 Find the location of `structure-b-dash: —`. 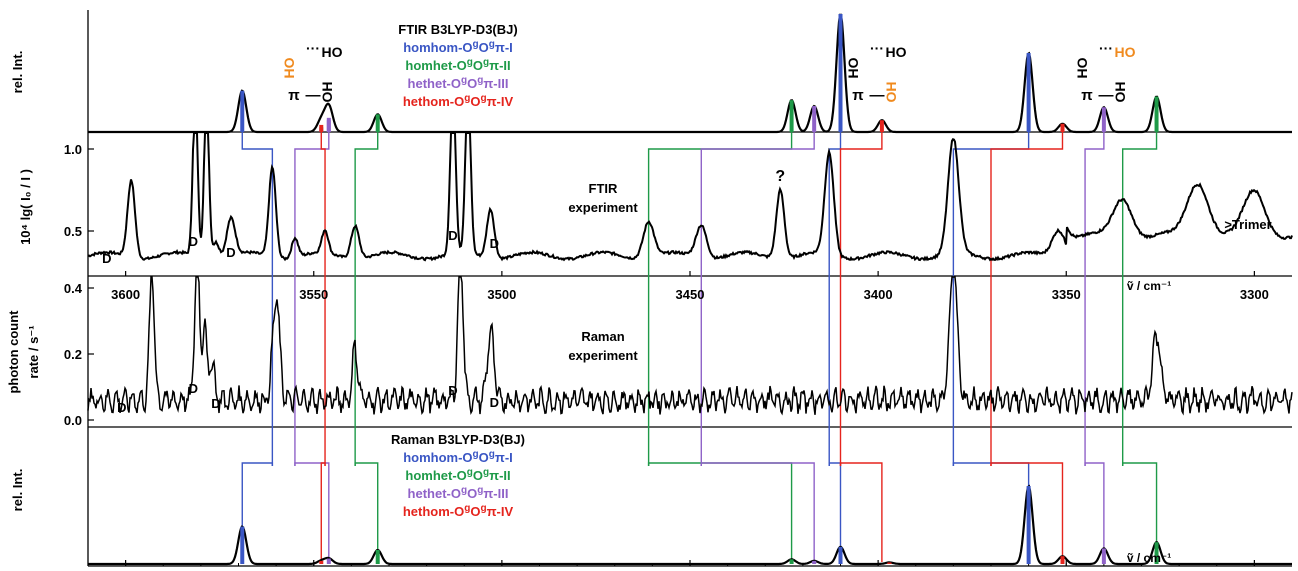

structure-b-dash: — is located at coordinates (877, 95).